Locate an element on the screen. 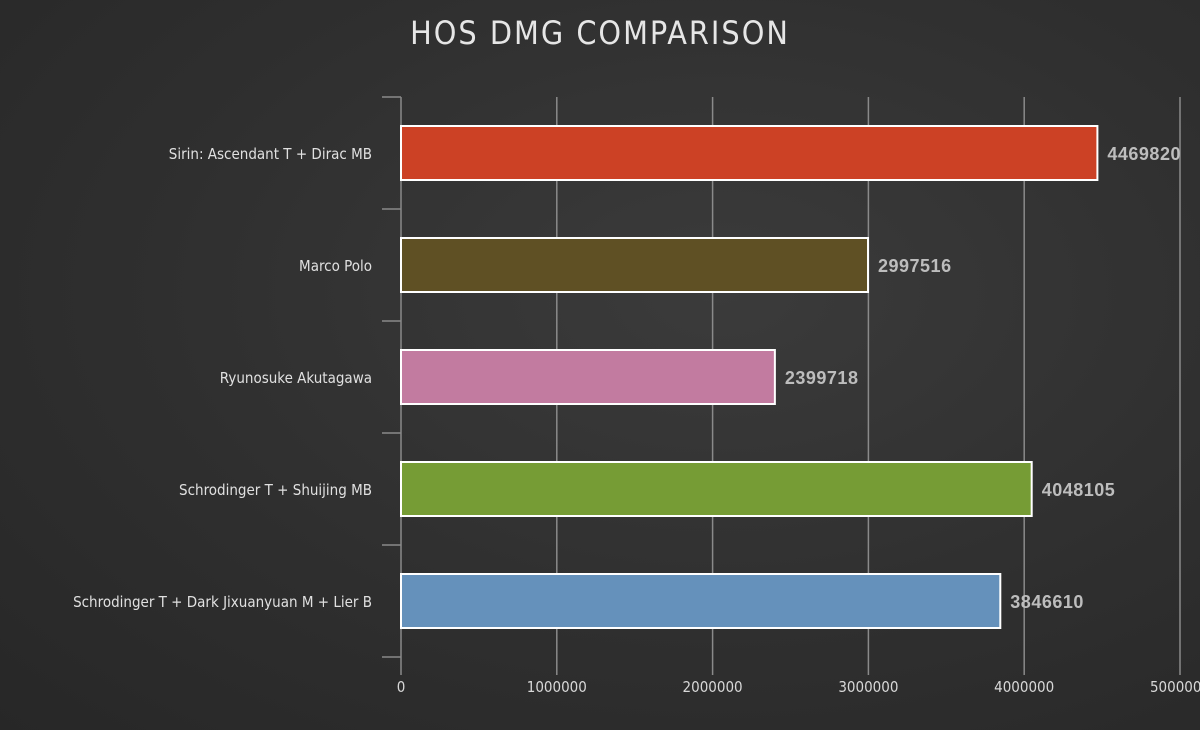  data-label: 4048105 is located at coordinates (1079, 490).